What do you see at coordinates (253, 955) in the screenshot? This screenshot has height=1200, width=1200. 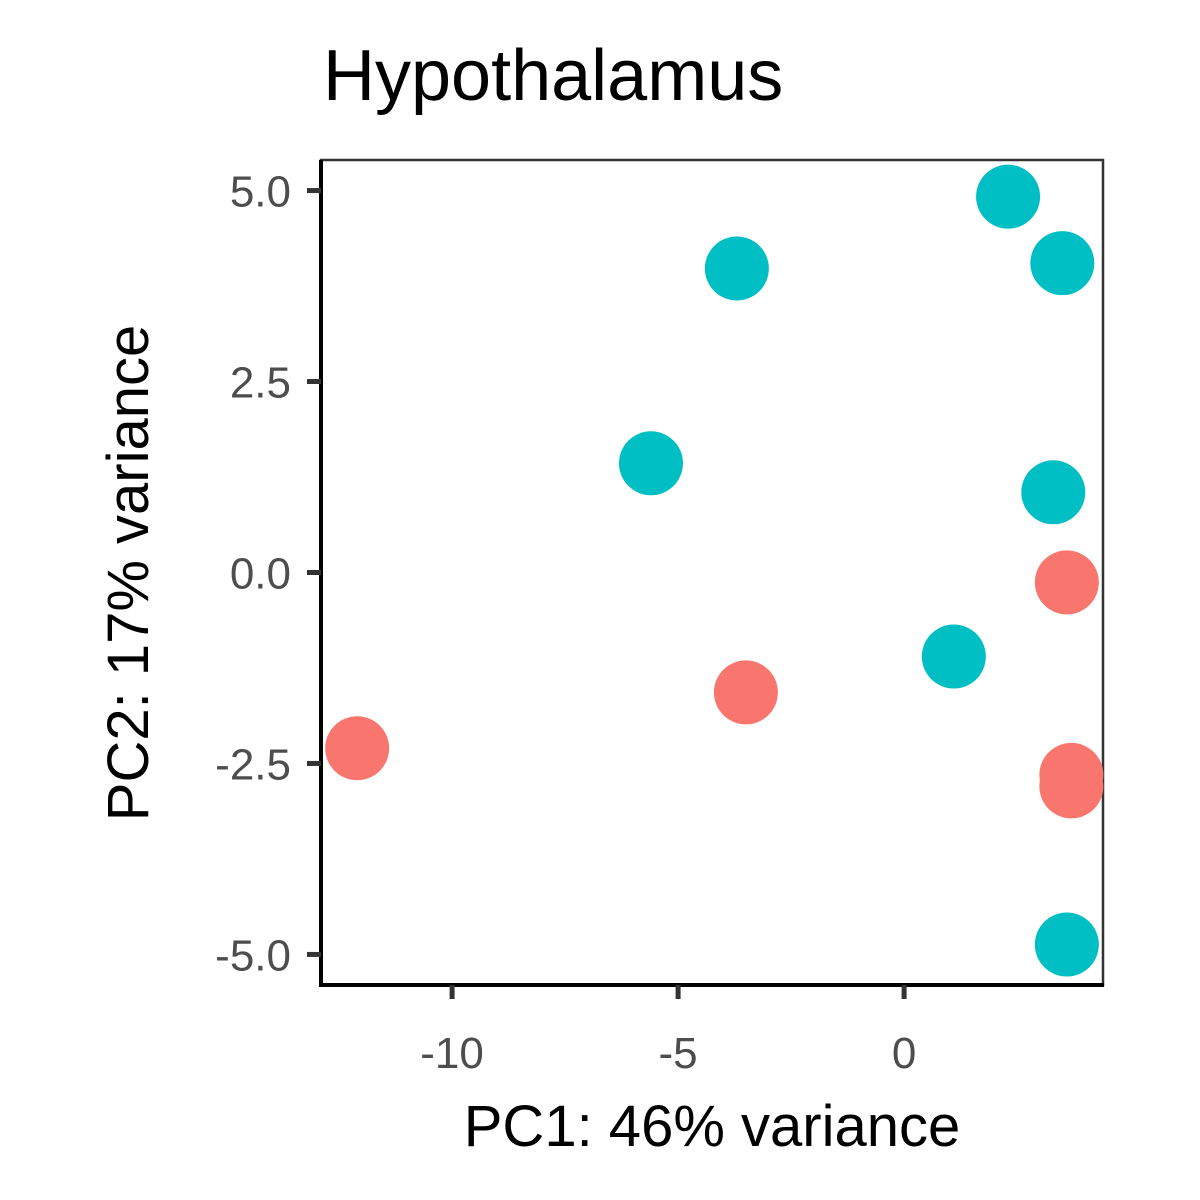 I see `y-tick-label: -5.0` at bounding box center [253, 955].